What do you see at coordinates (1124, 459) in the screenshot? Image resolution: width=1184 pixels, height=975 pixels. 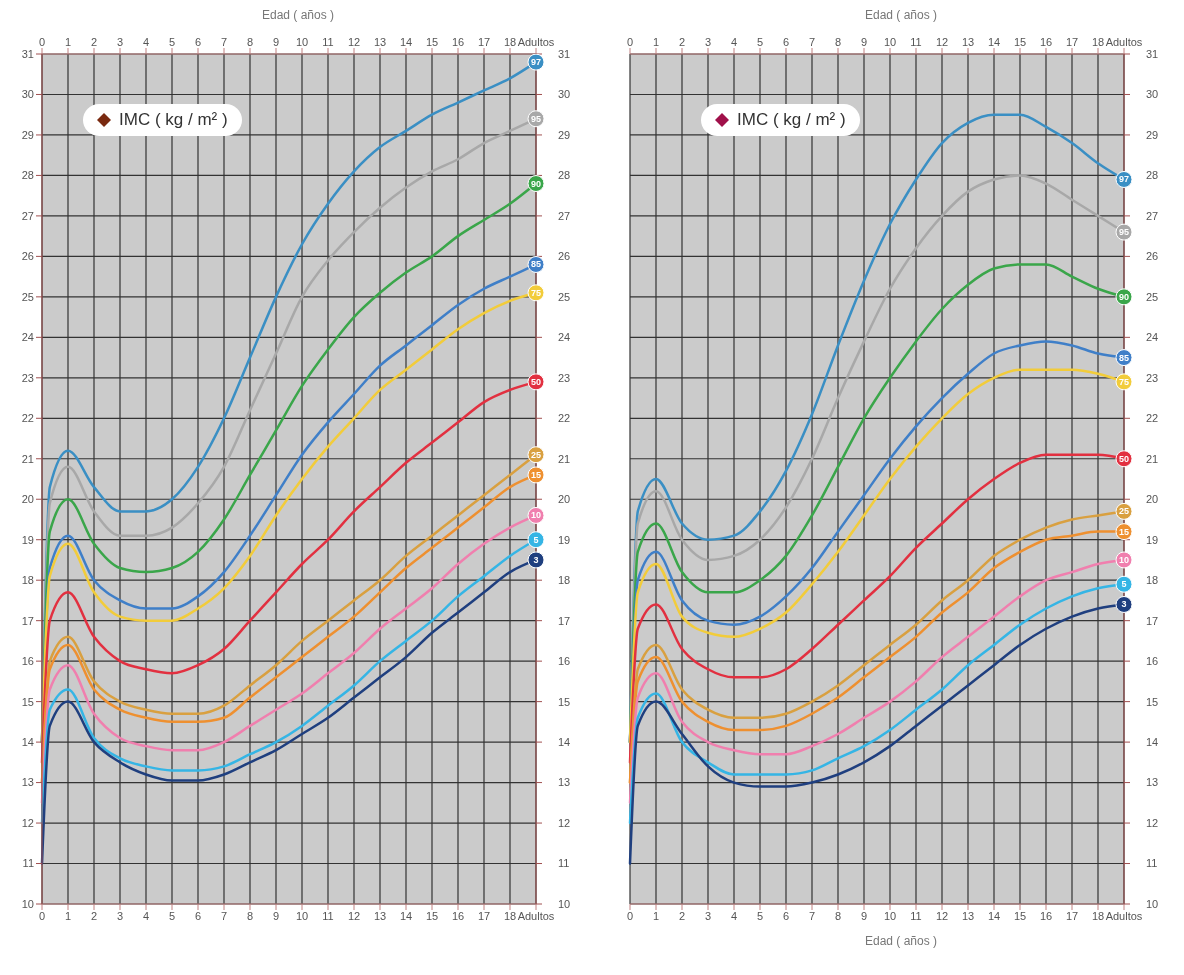 I see `percentile-badge: 50` at bounding box center [1124, 459].